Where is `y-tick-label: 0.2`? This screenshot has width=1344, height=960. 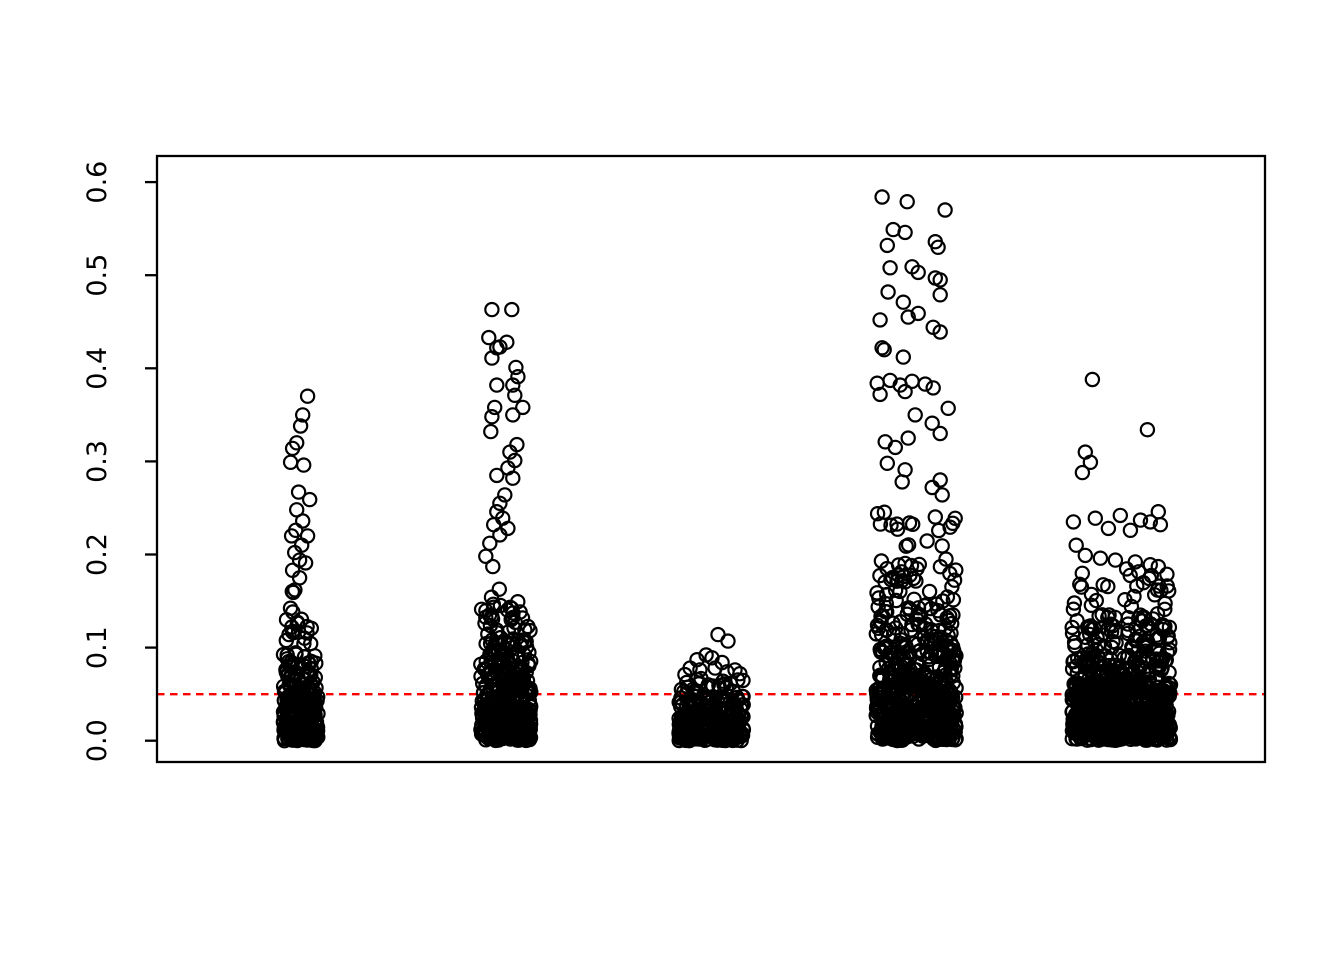 y-tick-label: 0.2 is located at coordinates (97, 554).